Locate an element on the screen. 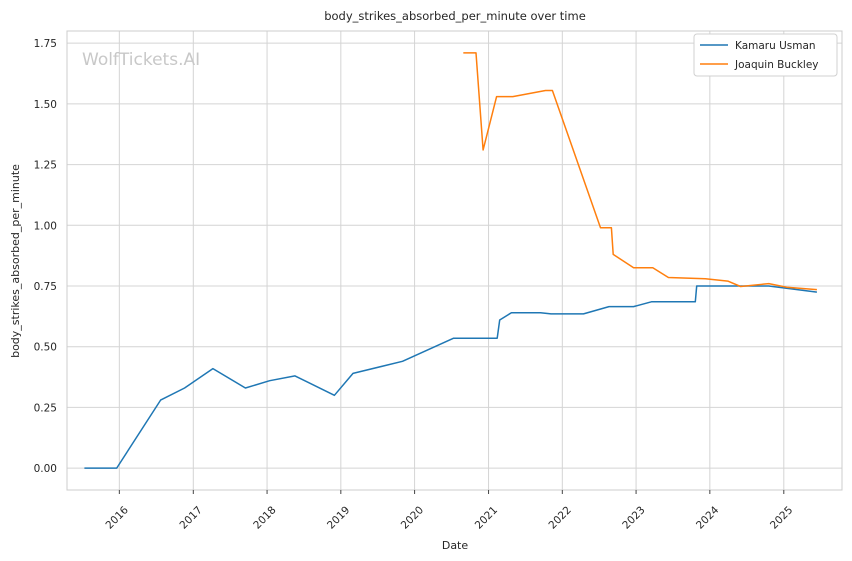 The width and height of the screenshot is (852, 561). legend-label: Kamaru Usman is located at coordinates (775, 46).